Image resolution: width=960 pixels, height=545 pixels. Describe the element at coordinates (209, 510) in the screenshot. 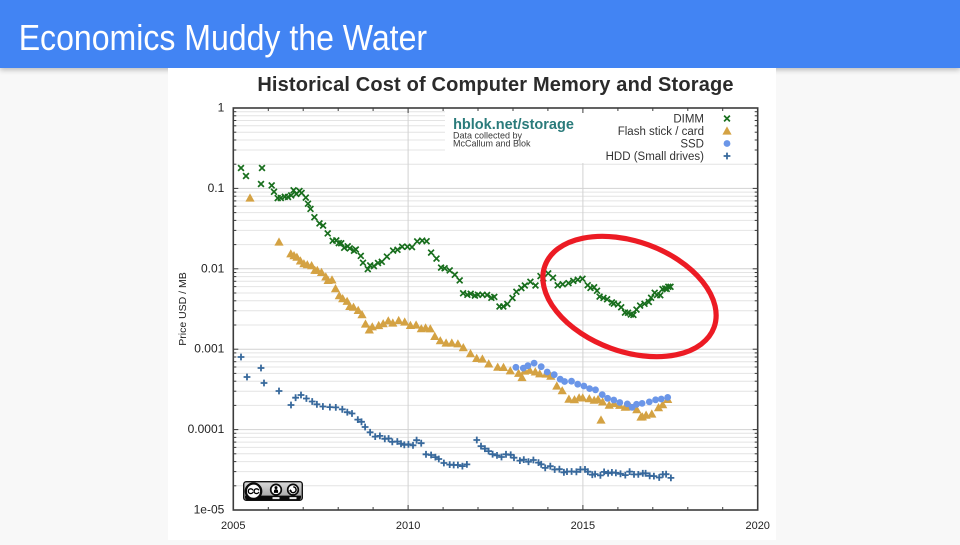

I see `svg-text: 1e-05` at that location.